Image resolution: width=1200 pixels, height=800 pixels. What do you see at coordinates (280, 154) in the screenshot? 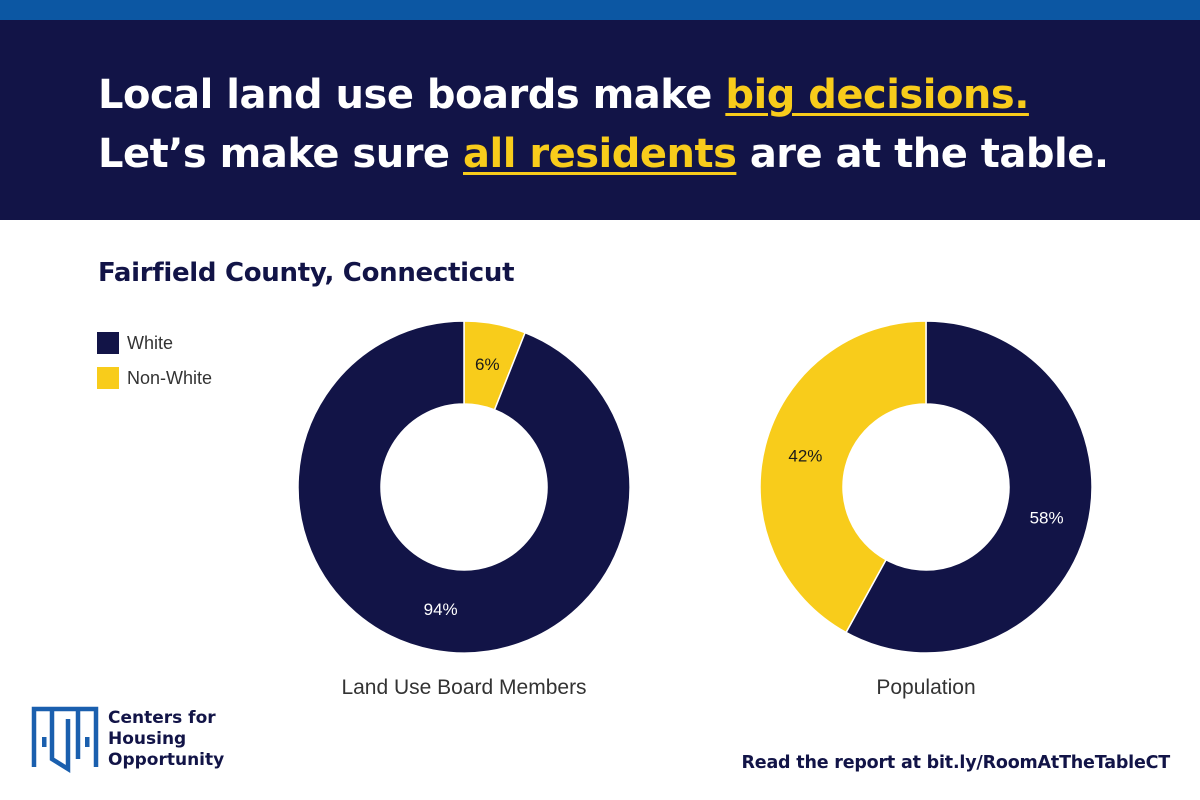
I see `headline-line-2-prefix: Let’s make sure` at bounding box center [280, 154].